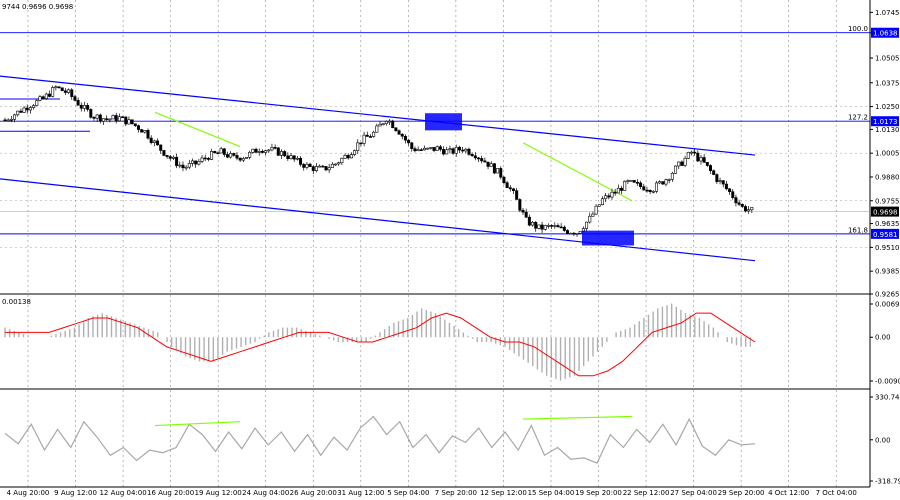 This screenshot has height=500, width=900. What do you see at coordinates (885, 211) in the screenshot?
I see `price-label-box` at bounding box center [885, 211].